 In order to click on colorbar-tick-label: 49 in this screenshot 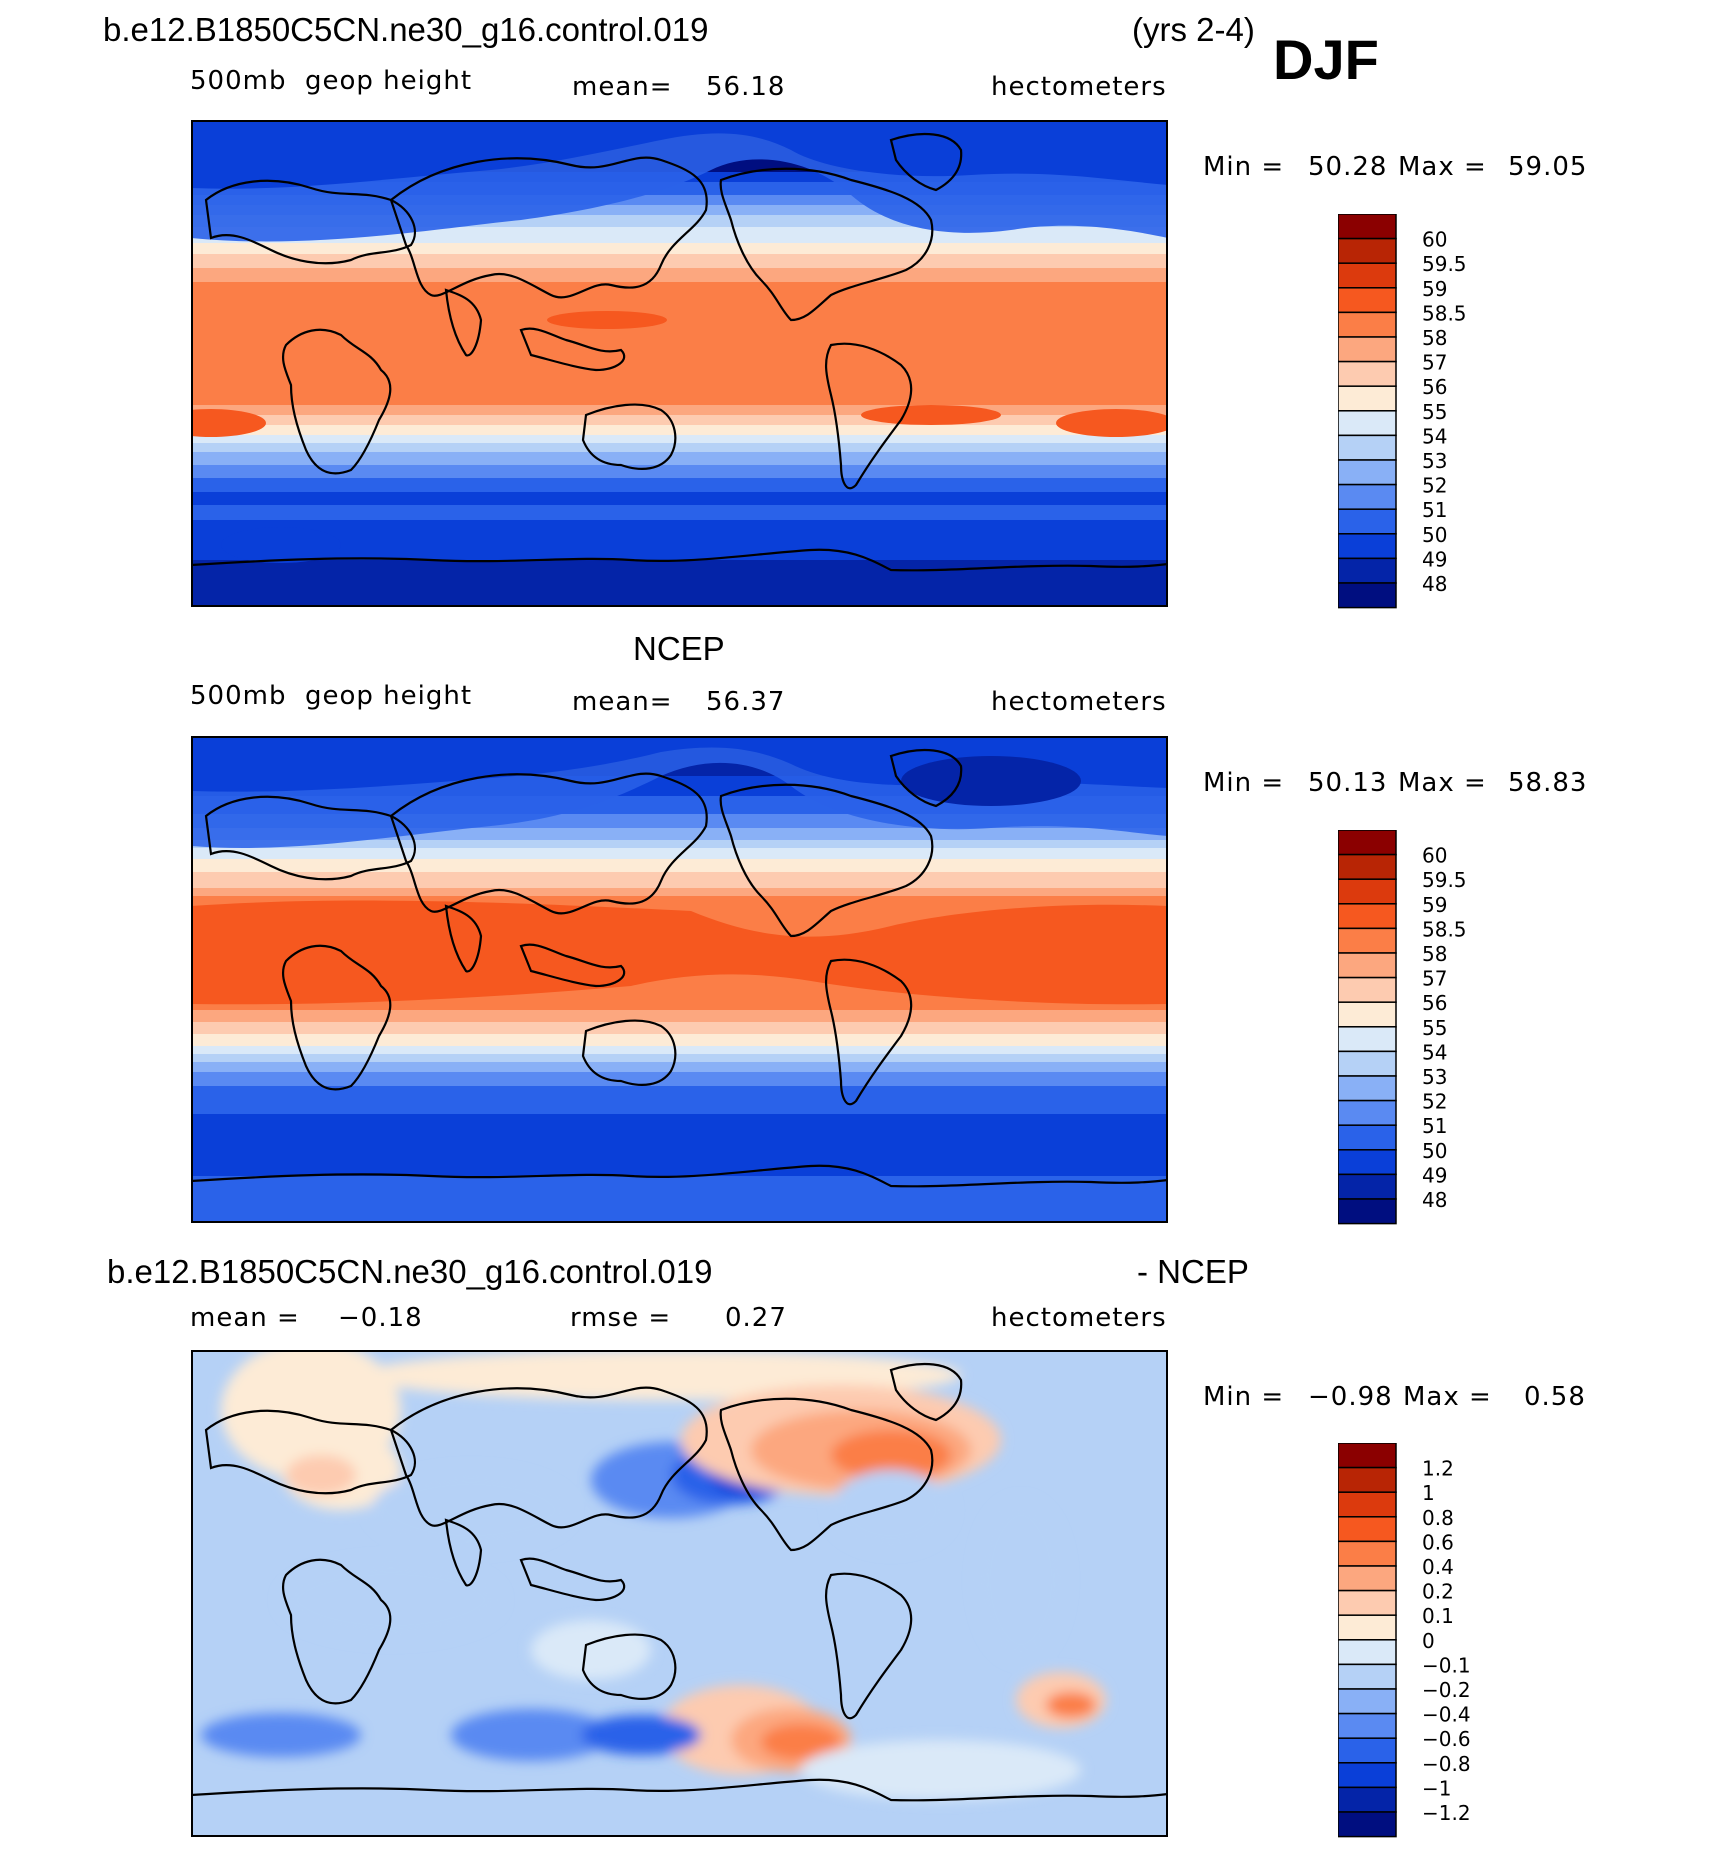, I will do `click(1434, 559)`.